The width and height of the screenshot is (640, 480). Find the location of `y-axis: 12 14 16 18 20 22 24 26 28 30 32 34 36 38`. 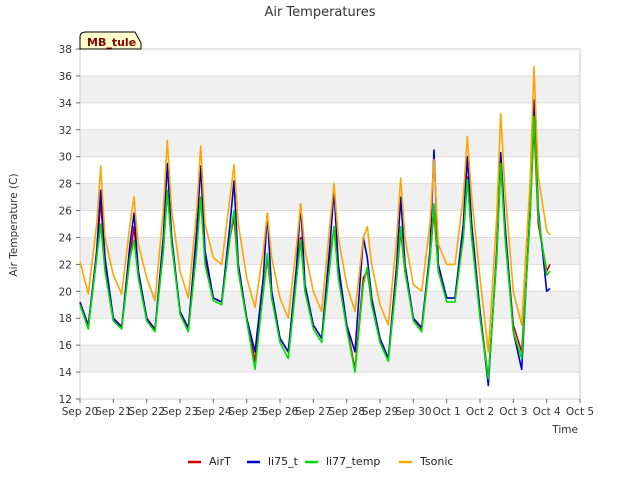

y-axis: 12 14 16 18 20 22 24 26 28 30 32 34 36 38 is located at coordinates (69, 225).